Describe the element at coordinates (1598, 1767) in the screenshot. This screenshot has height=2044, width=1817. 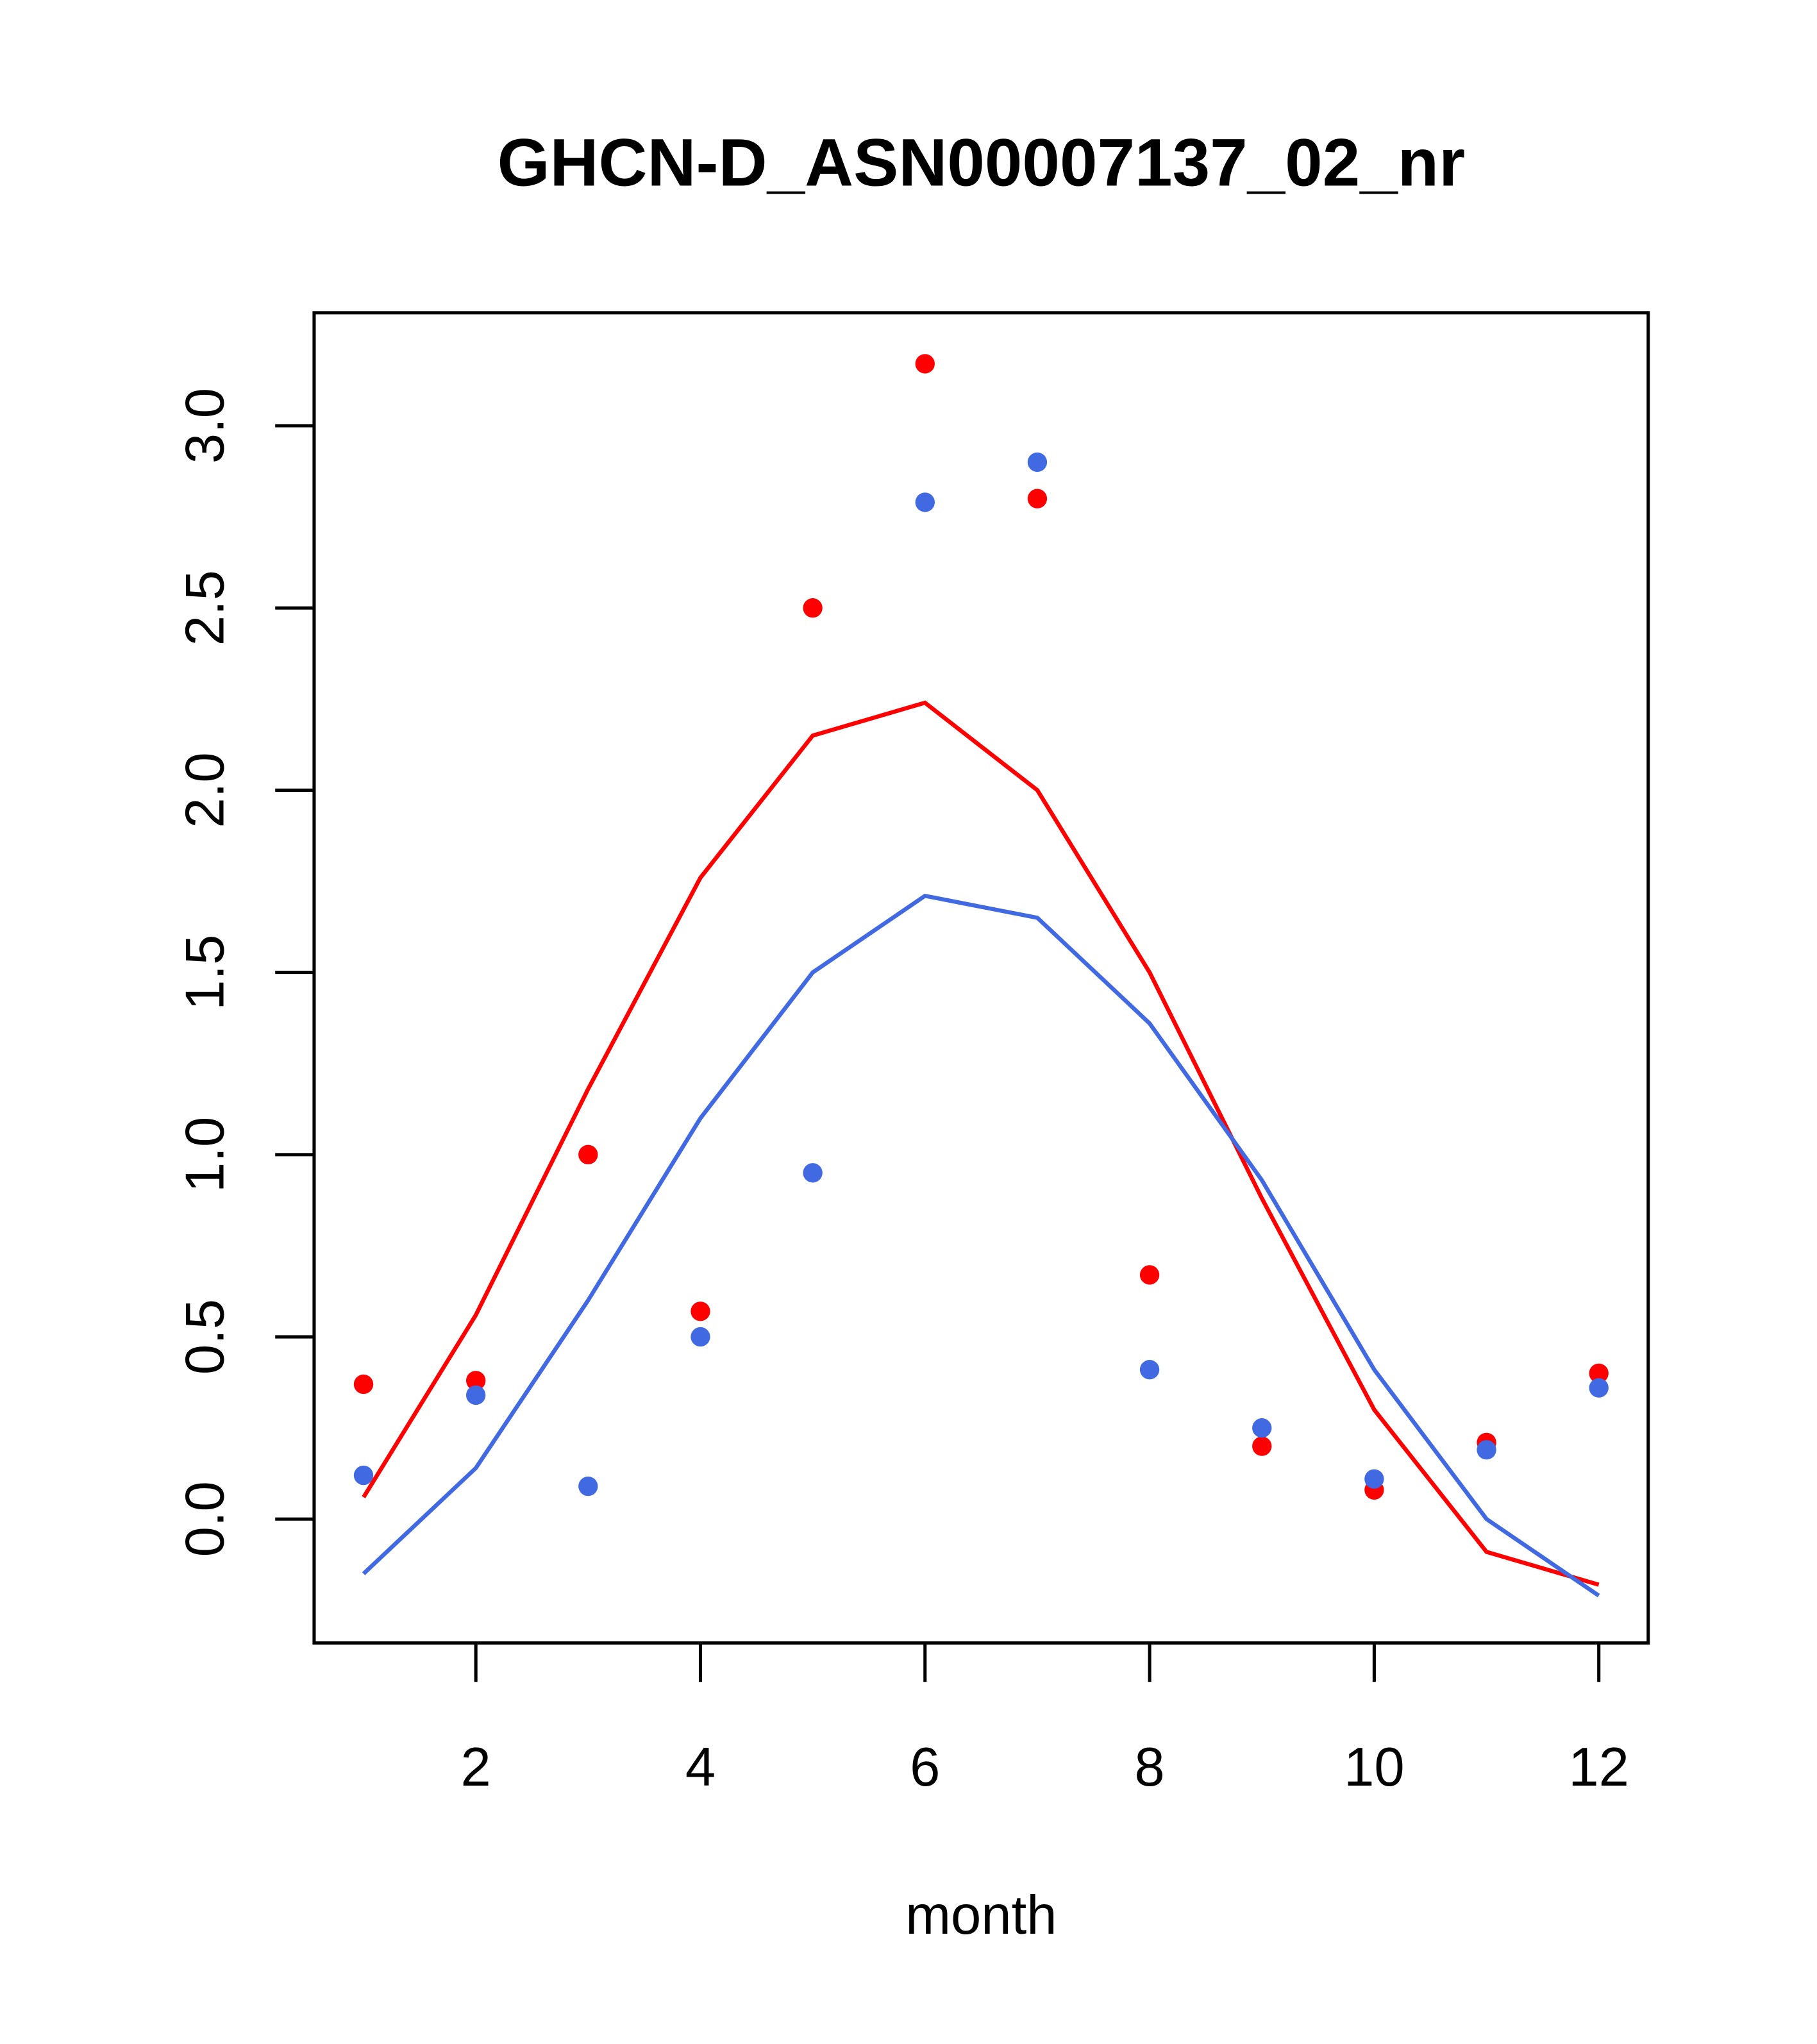
I see `x-tick-label: 12` at that location.